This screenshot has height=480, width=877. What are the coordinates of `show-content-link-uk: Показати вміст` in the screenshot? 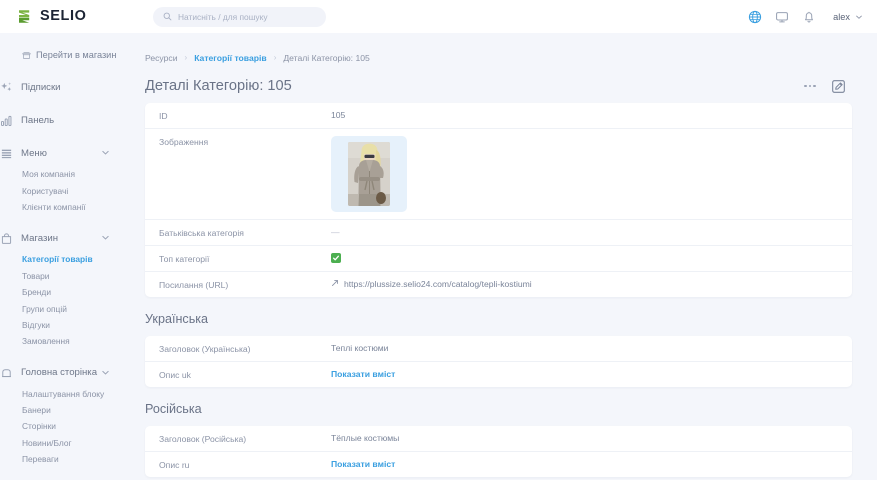 It's located at (363, 374).